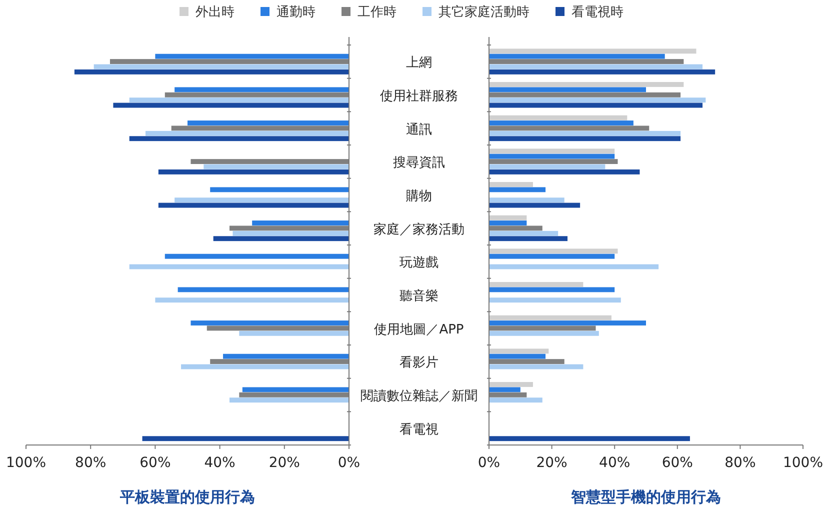  What do you see at coordinates (377, 12) in the screenshot?
I see `legend-label: 工作時` at bounding box center [377, 12].